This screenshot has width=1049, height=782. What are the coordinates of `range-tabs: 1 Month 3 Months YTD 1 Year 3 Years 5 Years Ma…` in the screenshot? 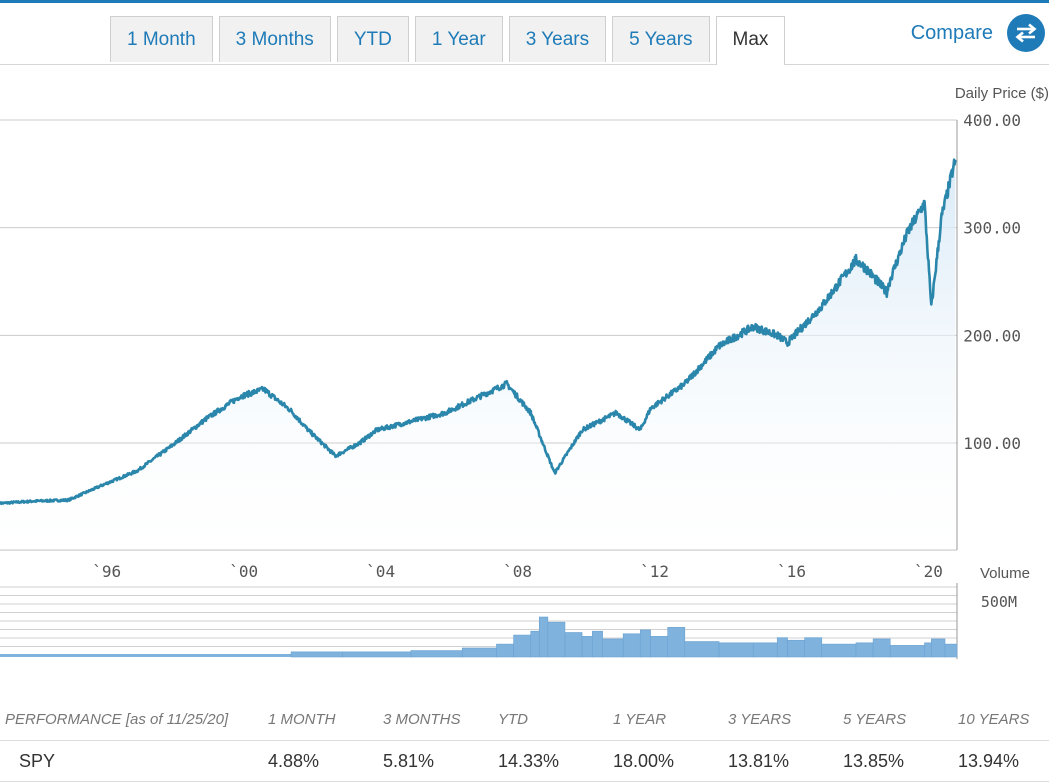 It's located at (450, 40).